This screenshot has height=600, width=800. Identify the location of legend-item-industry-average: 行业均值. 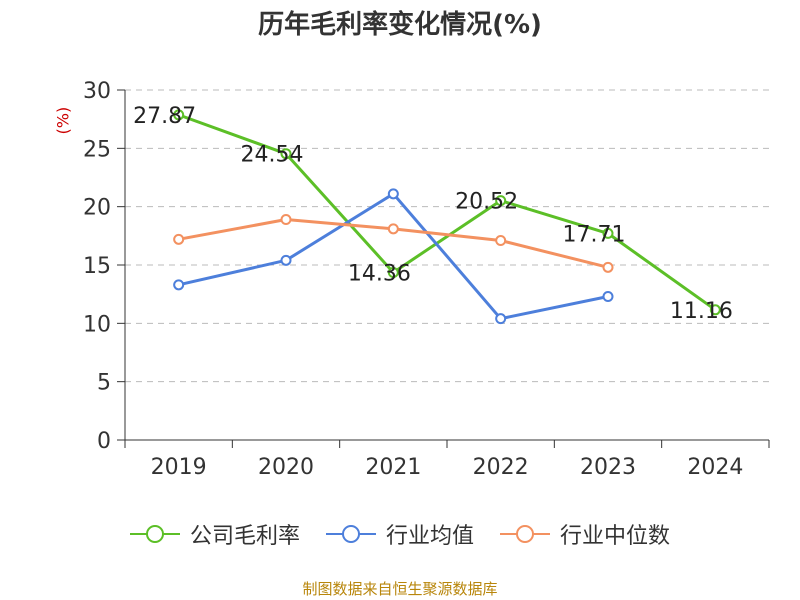
(399, 534).